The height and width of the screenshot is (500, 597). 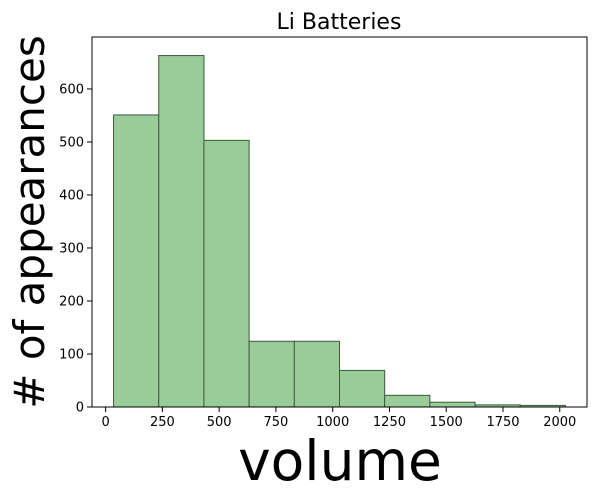 I want to click on x-tick-label: 1500, so click(x=446, y=422).